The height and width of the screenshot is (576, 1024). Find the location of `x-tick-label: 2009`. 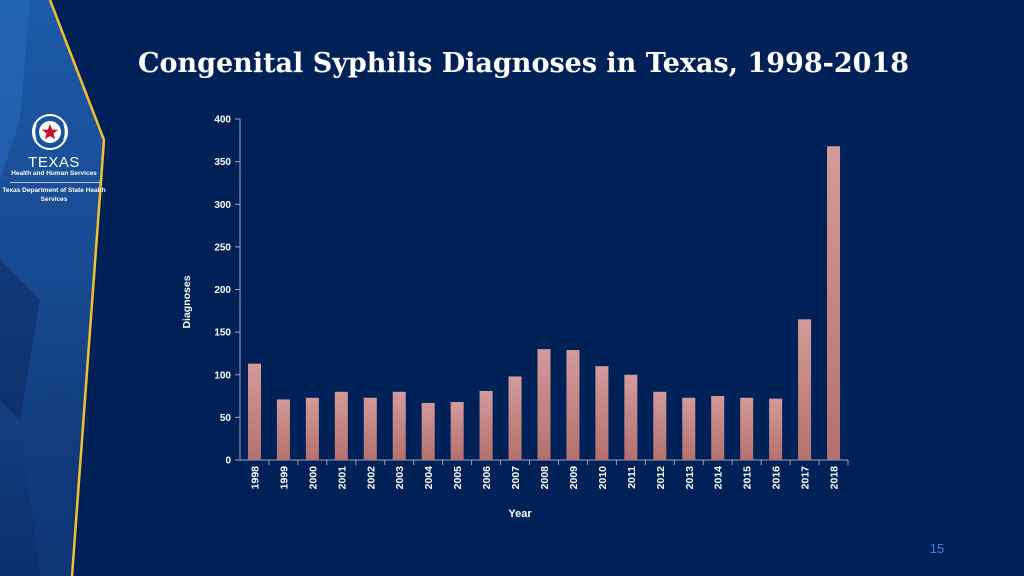

x-tick-label: 2009 is located at coordinates (574, 478).